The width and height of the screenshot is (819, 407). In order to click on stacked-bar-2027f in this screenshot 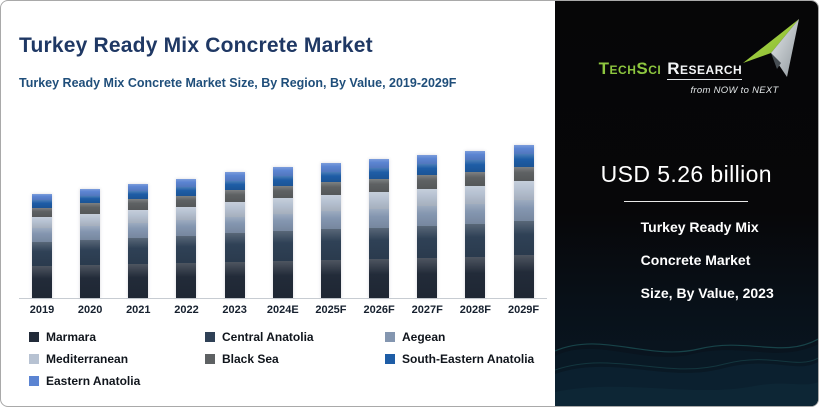, I will do `click(427, 226)`.